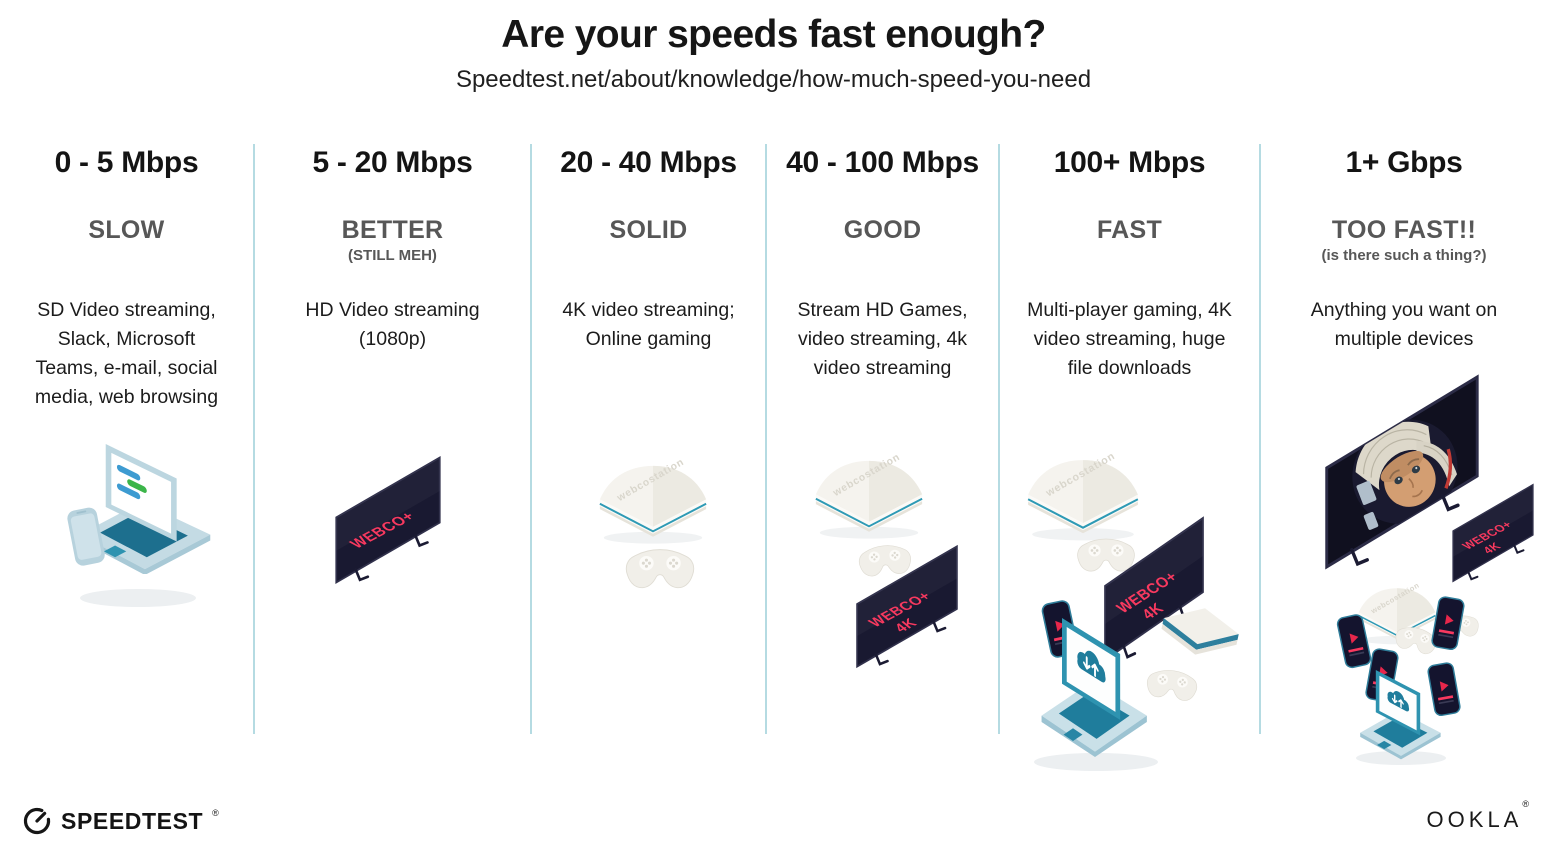  Describe the element at coordinates (132, 820) in the screenshot. I see `speedtest-wordmark: SPEEDTEST` at that location.